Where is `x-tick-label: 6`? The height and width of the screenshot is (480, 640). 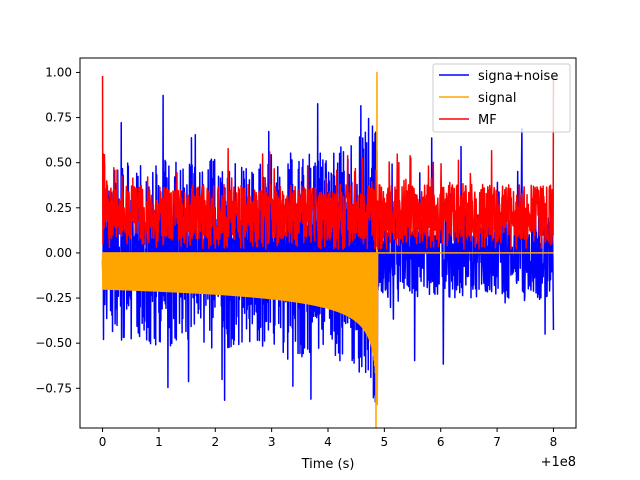 x-tick-label: 6 is located at coordinates (441, 442).